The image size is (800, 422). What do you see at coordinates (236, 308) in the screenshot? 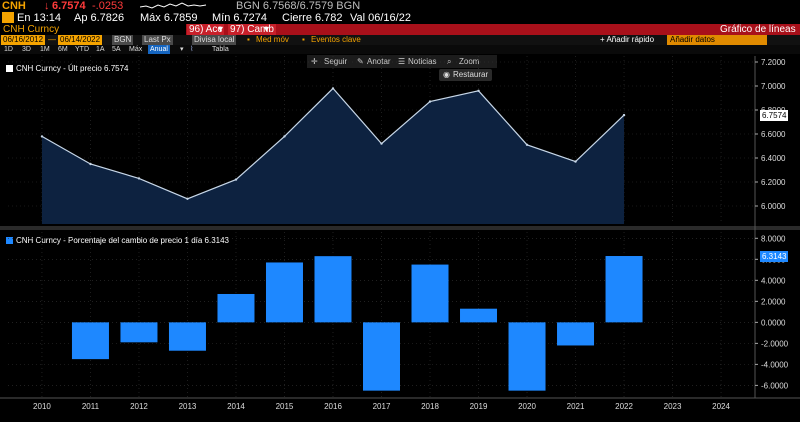
I see `change-bar-2014` at bounding box center [236, 308].